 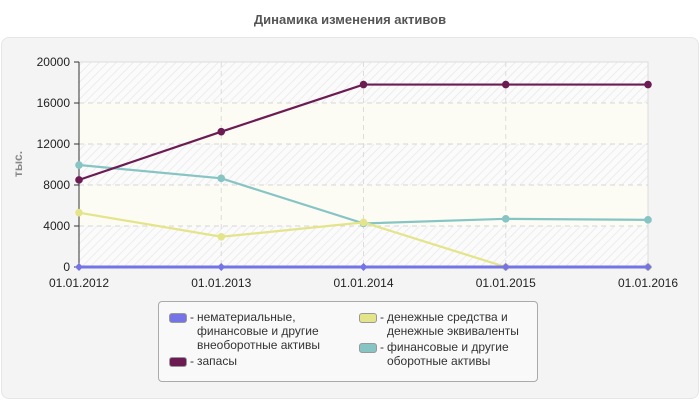 What do you see at coordinates (18, 164) in the screenshot?
I see `y-axis-label: тыс.` at bounding box center [18, 164].